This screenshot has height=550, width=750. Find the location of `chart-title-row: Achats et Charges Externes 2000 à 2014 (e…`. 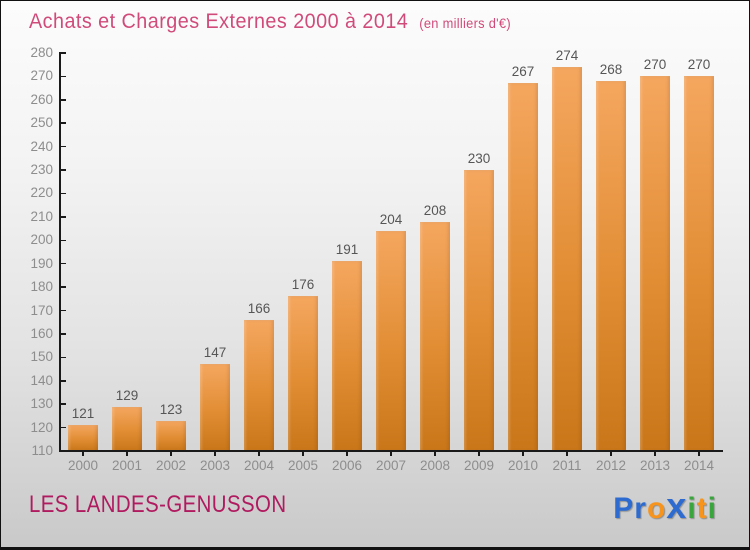

chart-title-row: Achats et Charges Externes 2000 à 2014 (e… is located at coordinates (270, 21).